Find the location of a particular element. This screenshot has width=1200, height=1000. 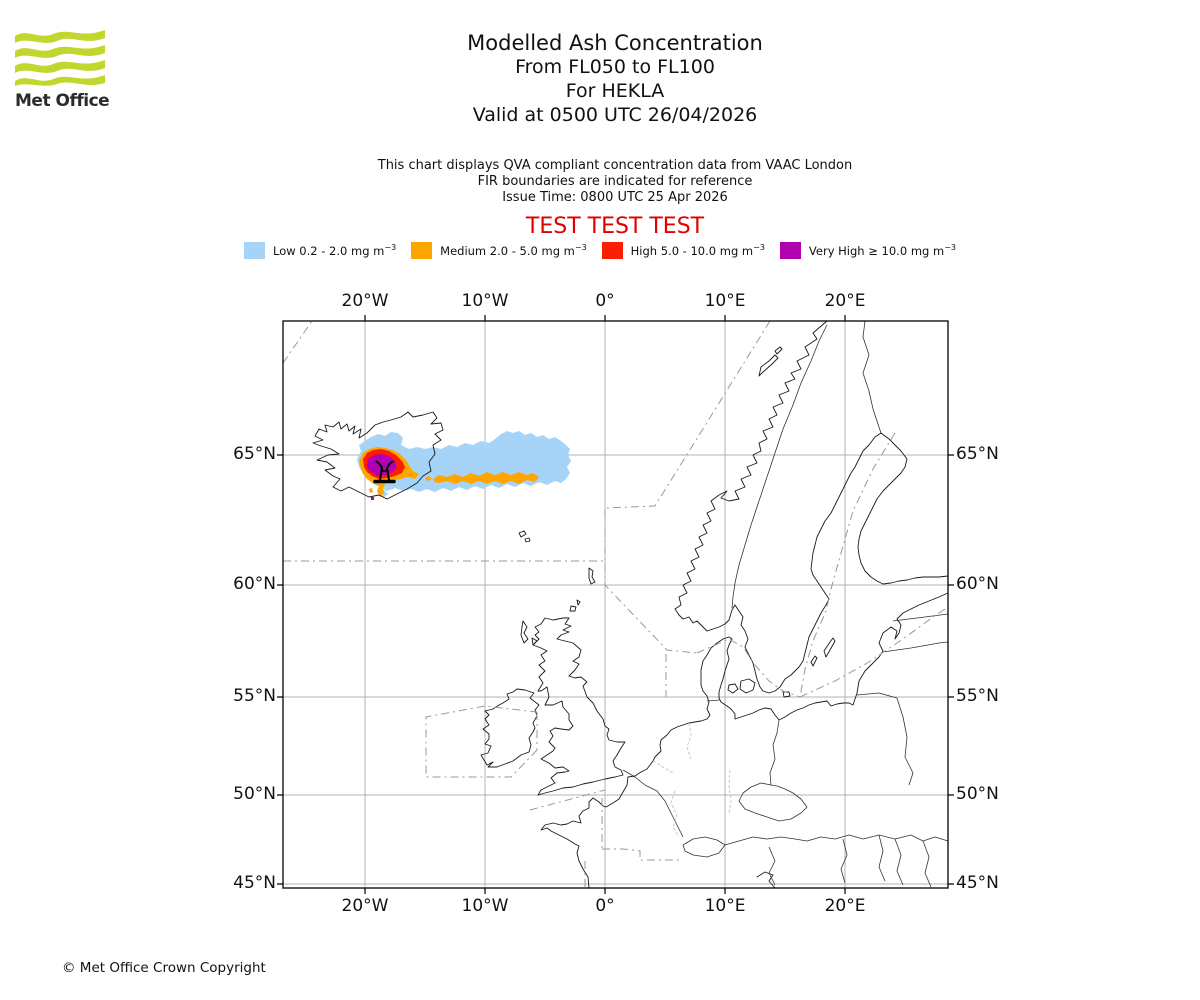

lat-label-left: 55°N is located at coordinates (254, 696).